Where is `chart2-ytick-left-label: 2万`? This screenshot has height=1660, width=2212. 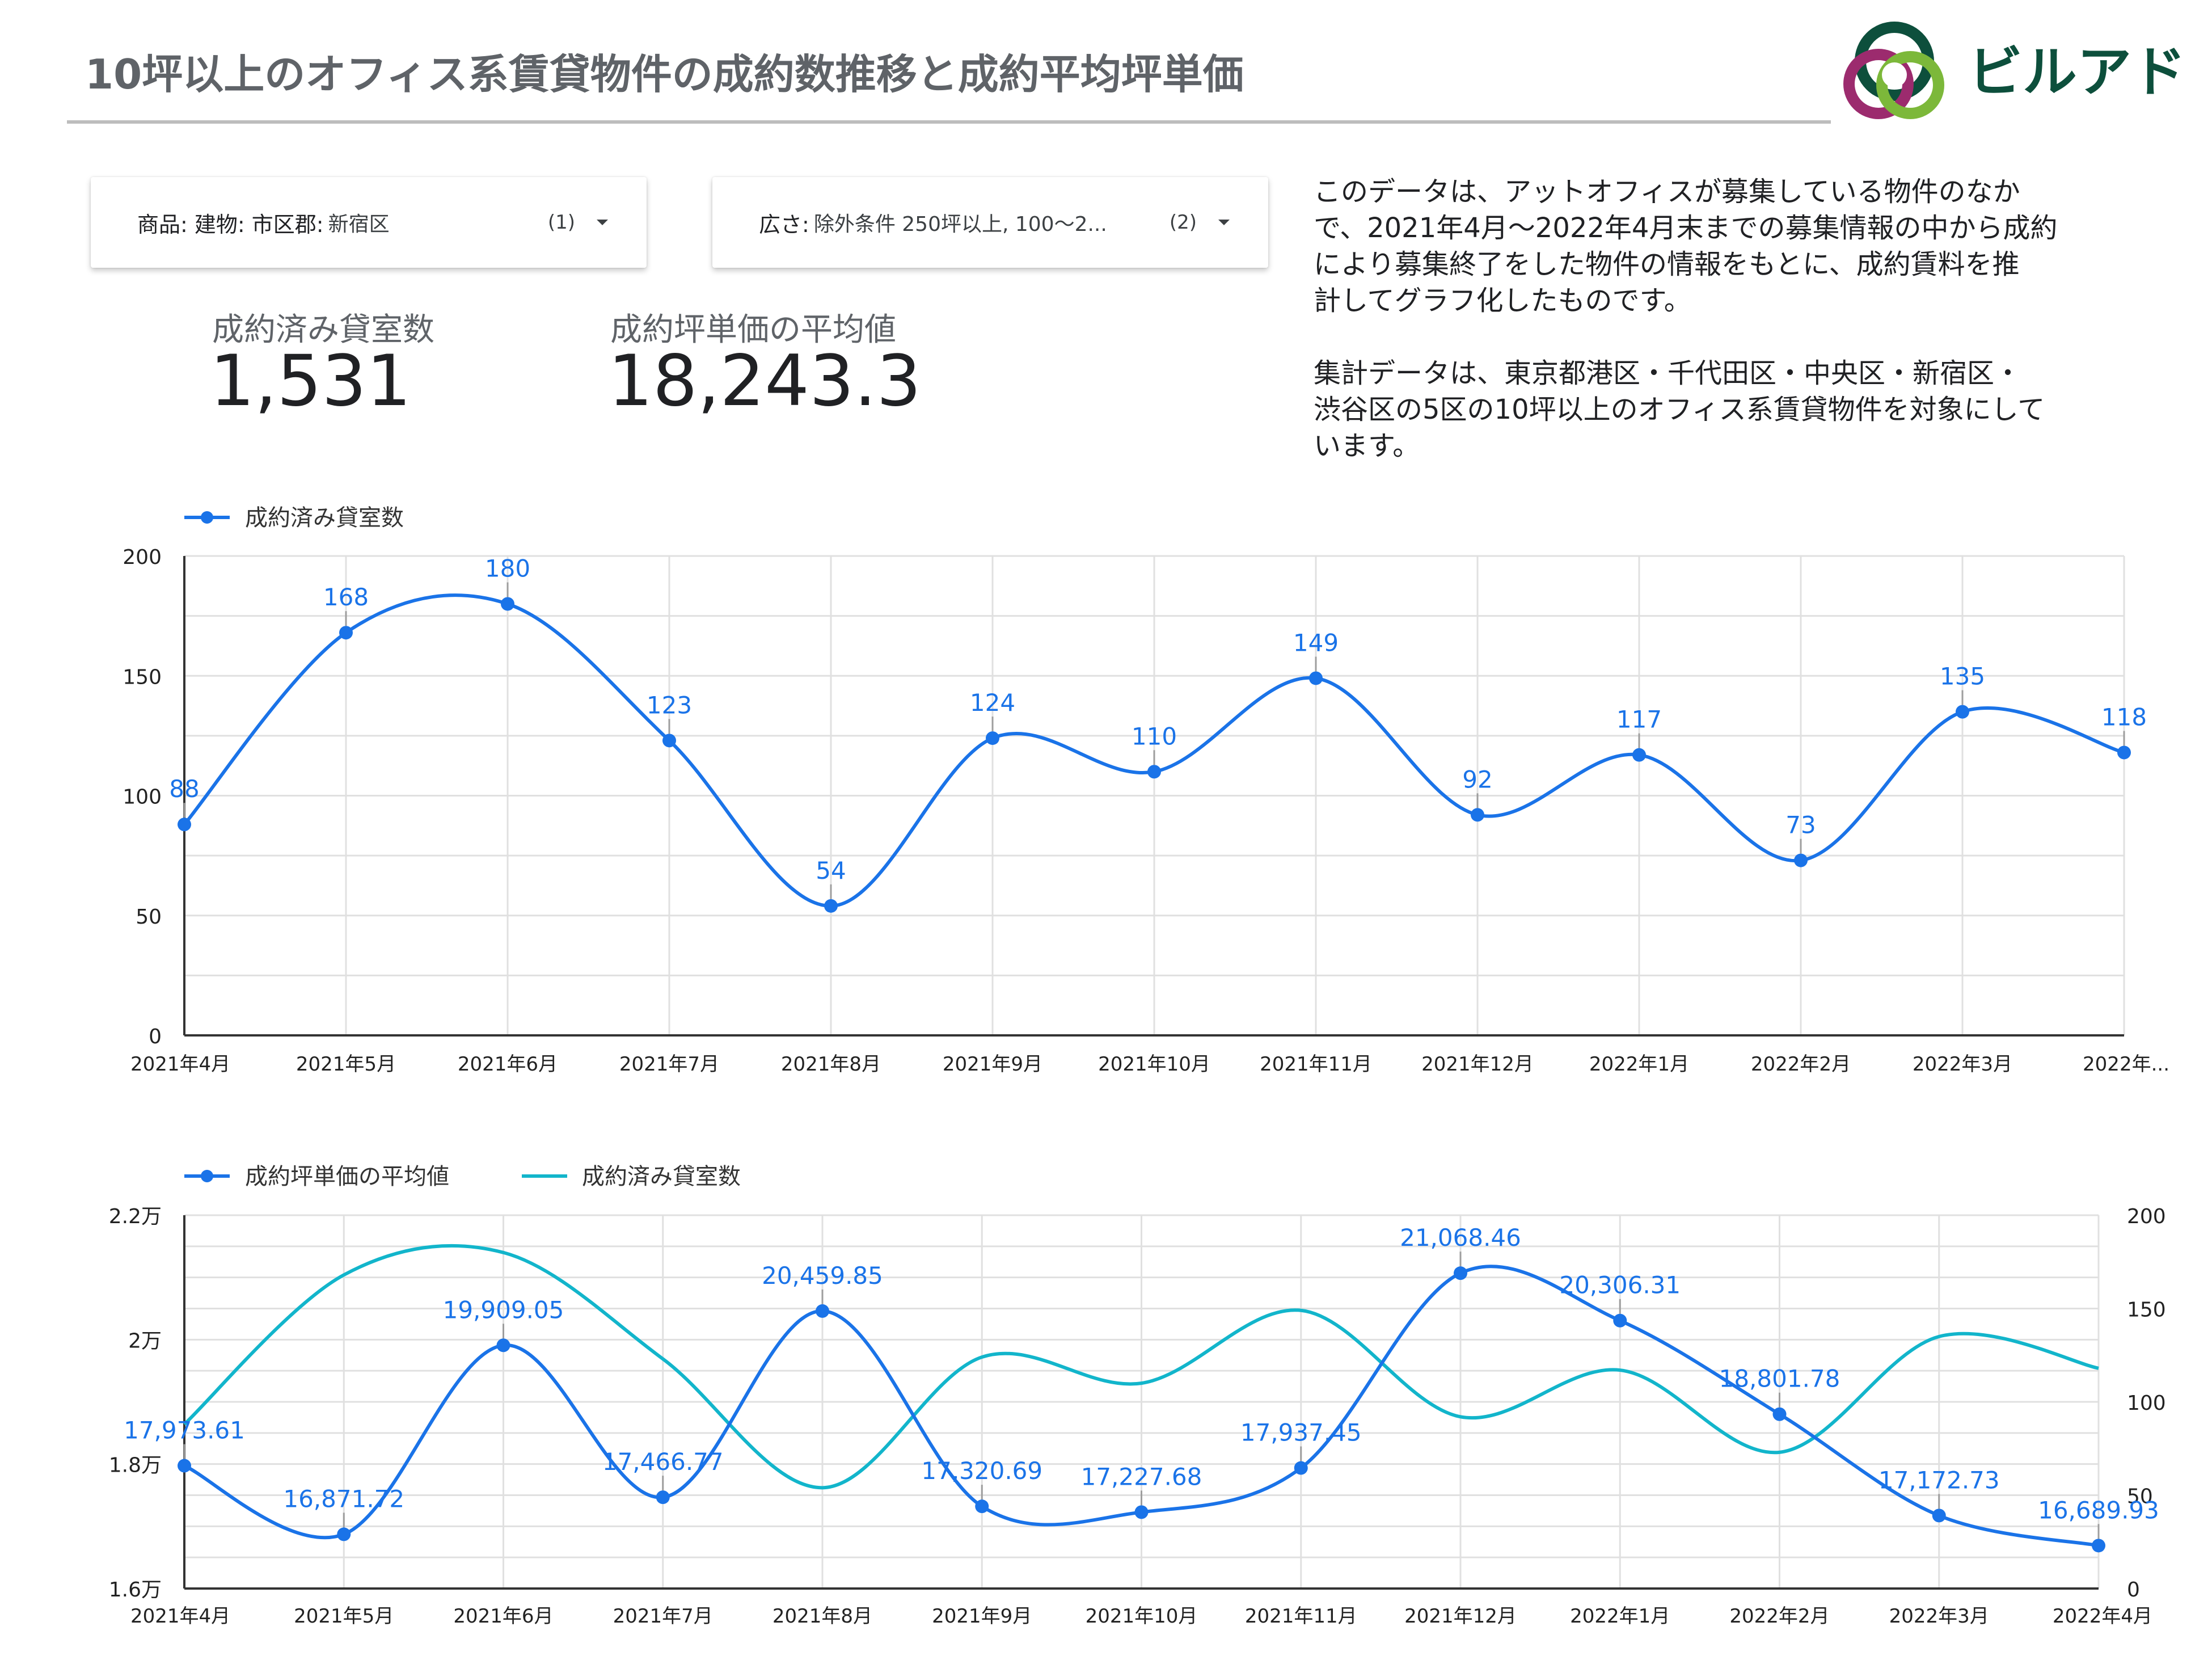 chart2-ytick-left-label: 2万 is located at coordinates (145, 1341).